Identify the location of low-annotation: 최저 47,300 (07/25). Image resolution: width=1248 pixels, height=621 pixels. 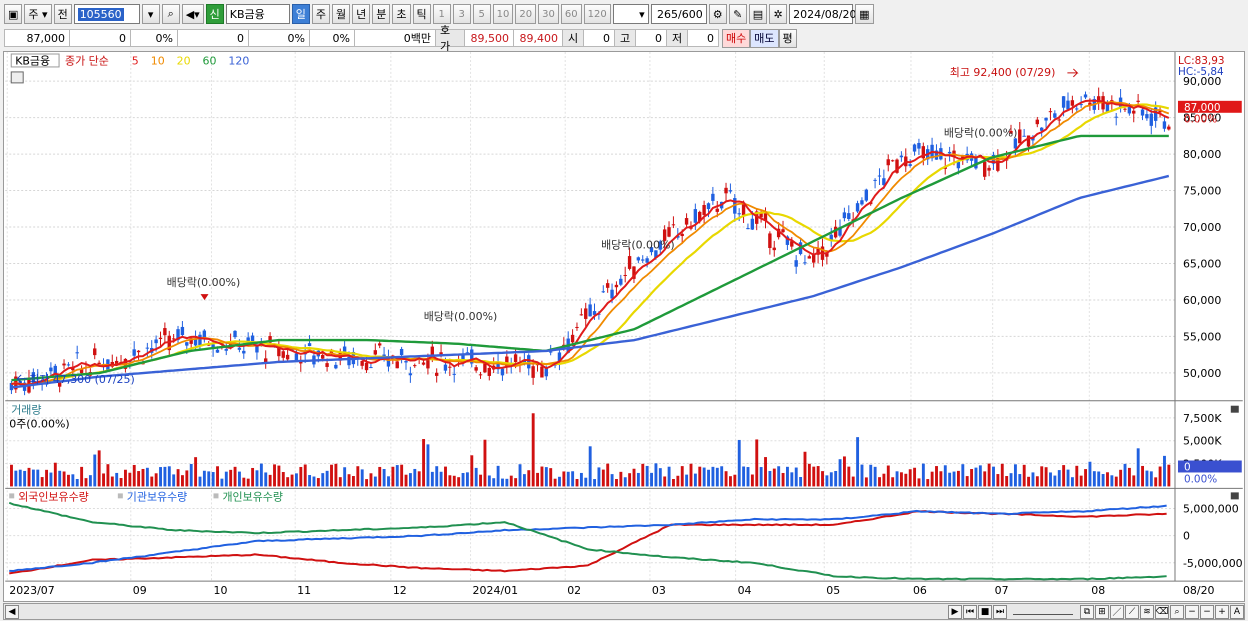
(82, 379).